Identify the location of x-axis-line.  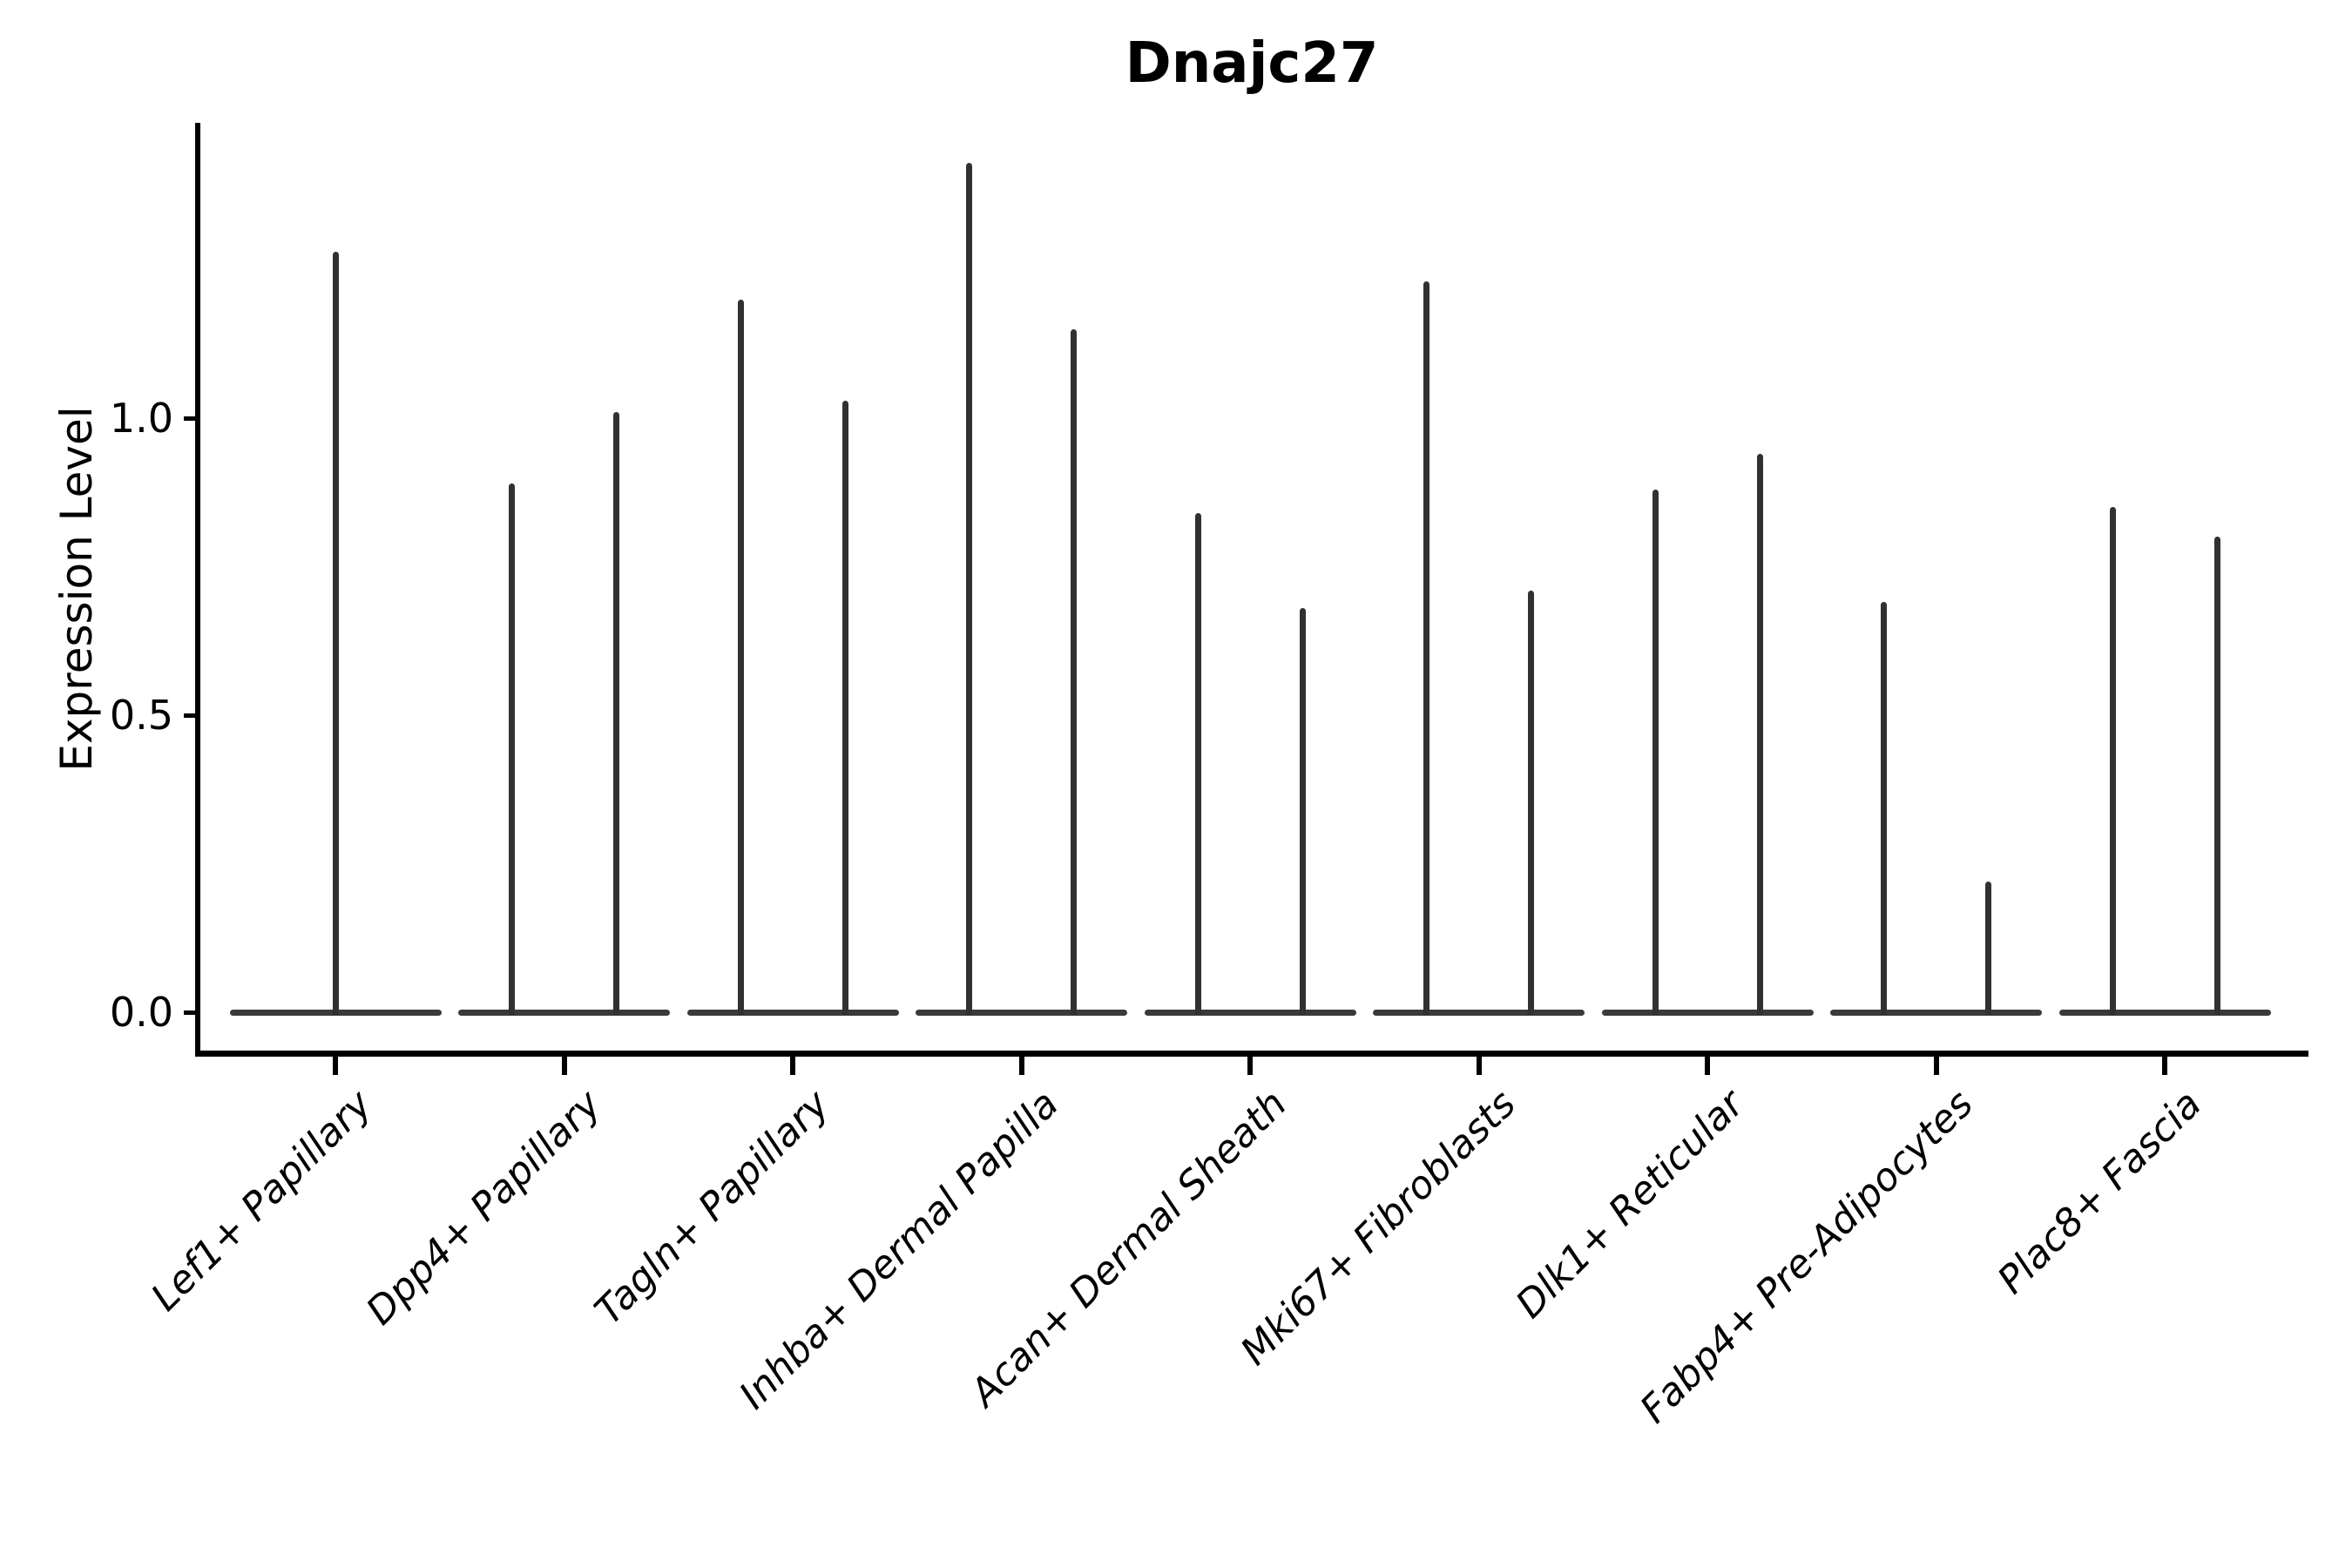
(1251, 1054).